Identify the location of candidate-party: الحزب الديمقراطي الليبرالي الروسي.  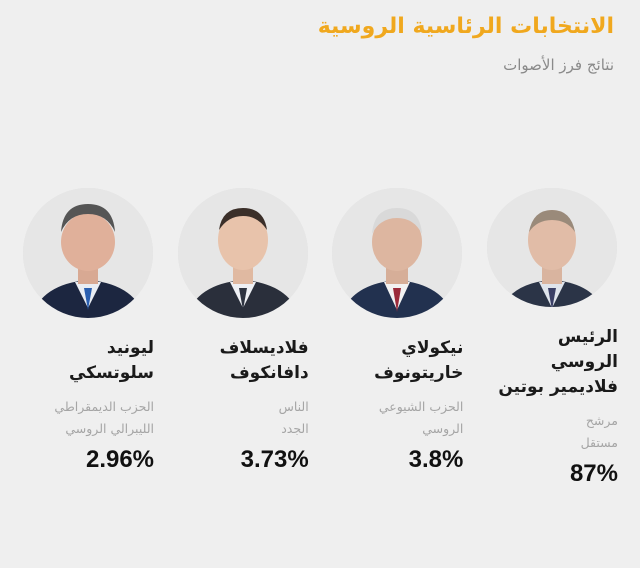
(104, 417).